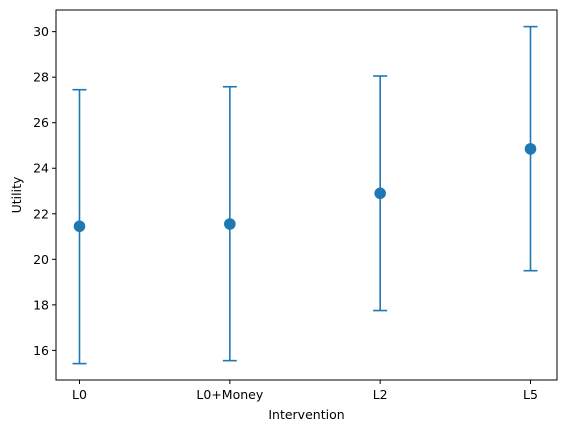  I want to click on y-tick-label-3: 22, so click(41, 213).